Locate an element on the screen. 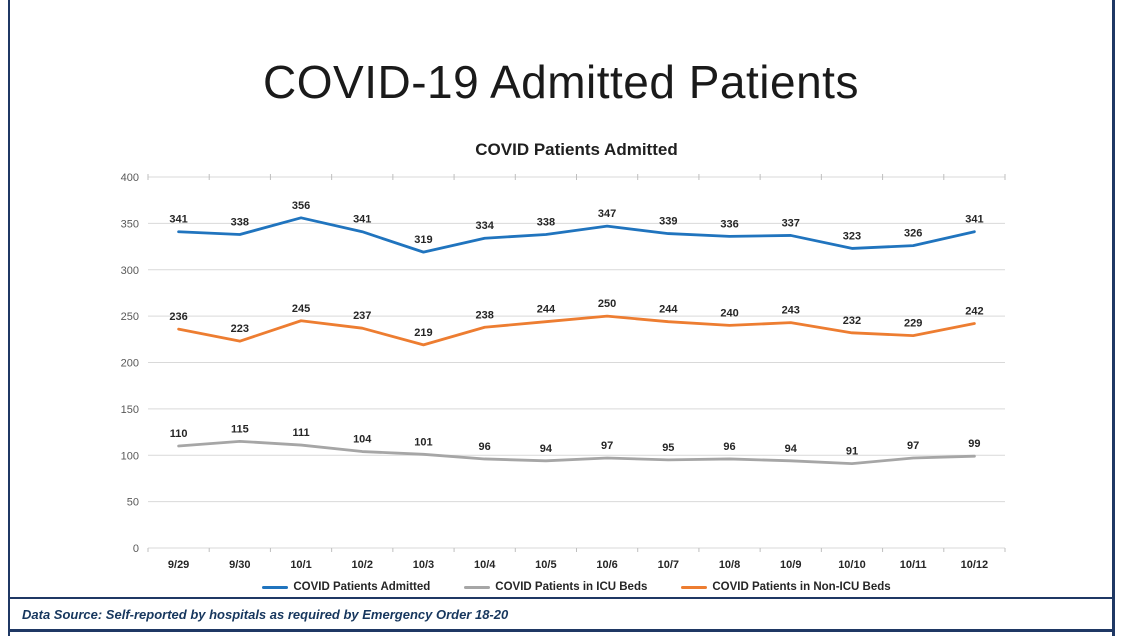  legend-item-icu: COVID Patients in ICU Beds is located at coordinates (555, 587).